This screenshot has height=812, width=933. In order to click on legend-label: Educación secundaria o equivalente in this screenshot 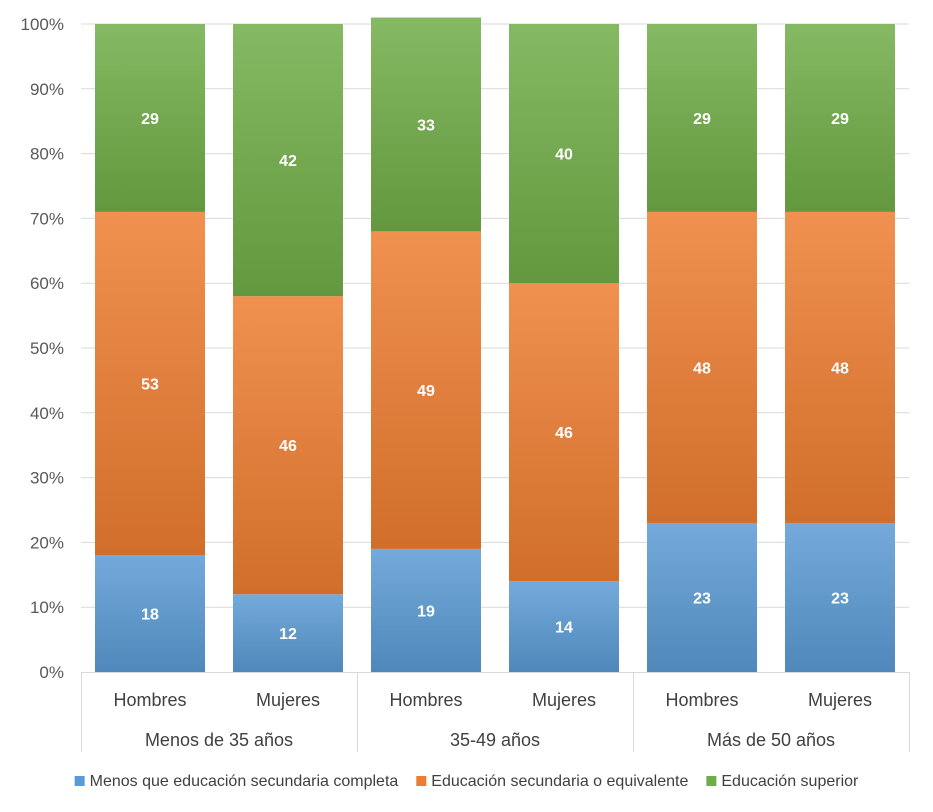, I will do `click(559, 781)`.